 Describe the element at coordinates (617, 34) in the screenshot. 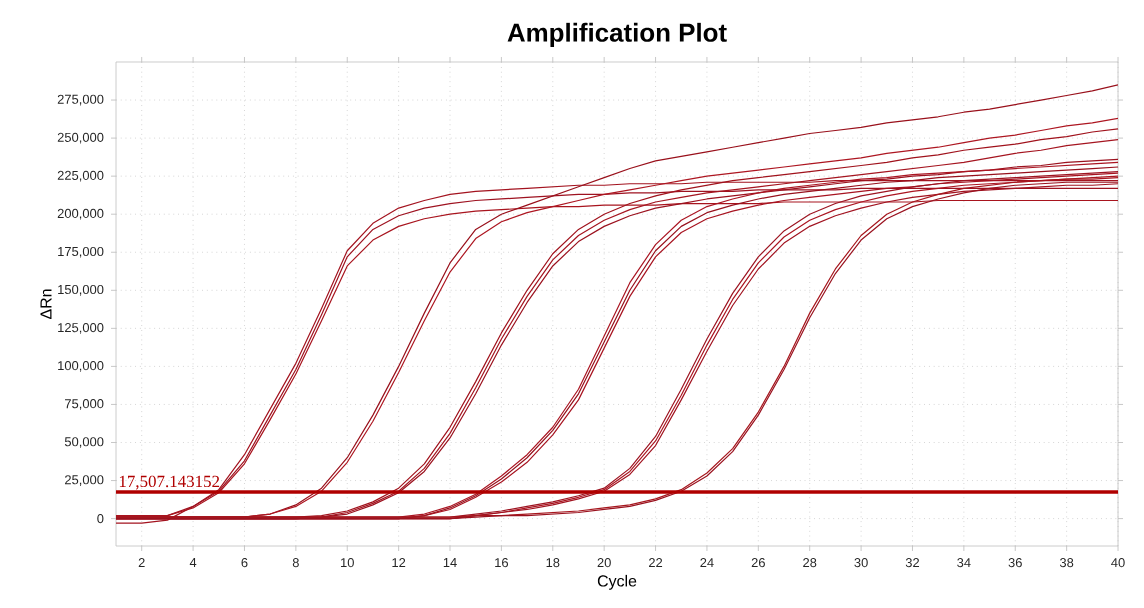

I see `chart-title: Amplification Plot` at that location.